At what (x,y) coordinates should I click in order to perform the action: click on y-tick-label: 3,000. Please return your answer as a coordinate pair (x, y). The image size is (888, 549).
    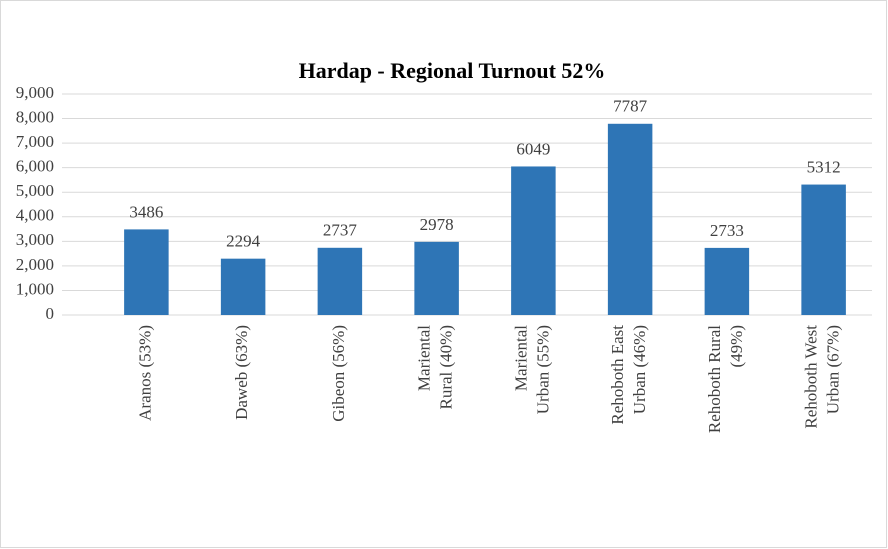
    Looking at the image, I should click on (35, 239).